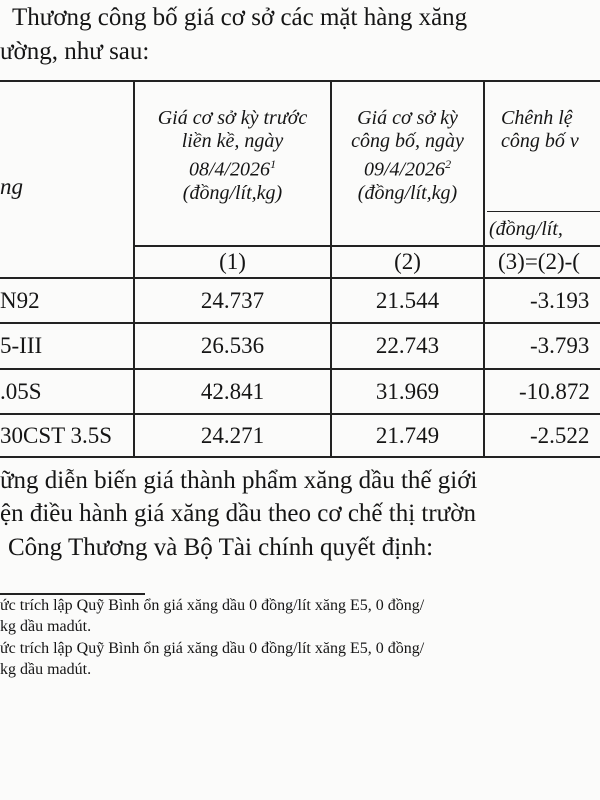 This screenshot has width=600, height=800. What do you see at coordinates (46, 669) in the screenshot?
I see `footnote-2-cont: kg dầu madút.` at bounding box center [46, 669].